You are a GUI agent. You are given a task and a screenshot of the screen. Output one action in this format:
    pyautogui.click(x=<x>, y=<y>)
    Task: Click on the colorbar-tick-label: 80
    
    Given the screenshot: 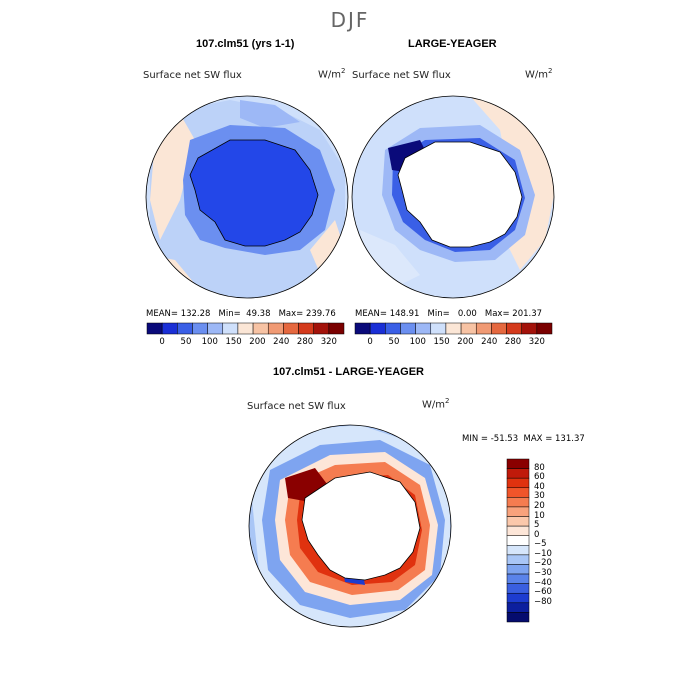 What is the action you would take?
    pyautogui.click(x=539, y=467)
    